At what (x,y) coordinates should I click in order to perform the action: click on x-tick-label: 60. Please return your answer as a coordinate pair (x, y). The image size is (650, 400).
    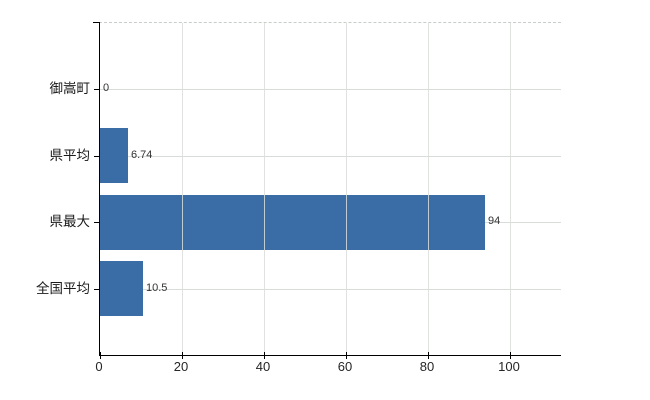
    Looking at the image, I should click on (345, 366).